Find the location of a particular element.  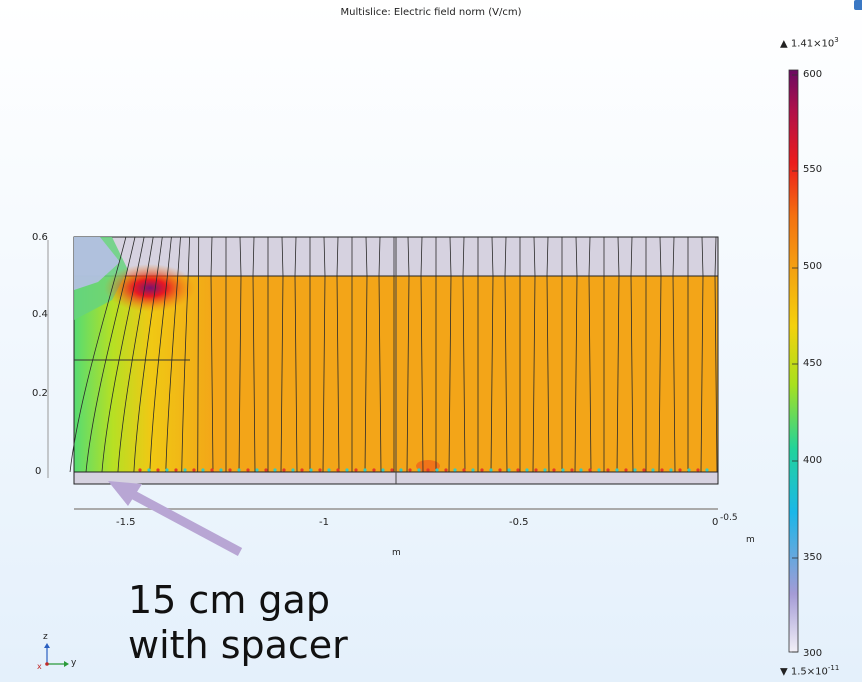

y-tick-label: 0 is located at coordinates (38, 471).